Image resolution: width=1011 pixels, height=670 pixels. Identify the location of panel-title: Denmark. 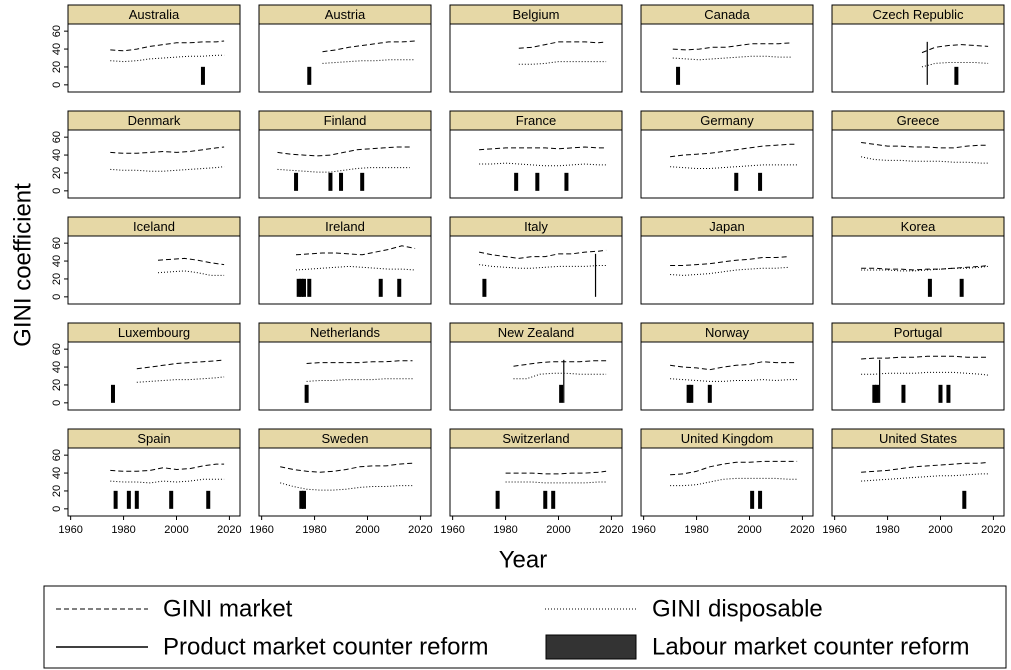
(154, 120).